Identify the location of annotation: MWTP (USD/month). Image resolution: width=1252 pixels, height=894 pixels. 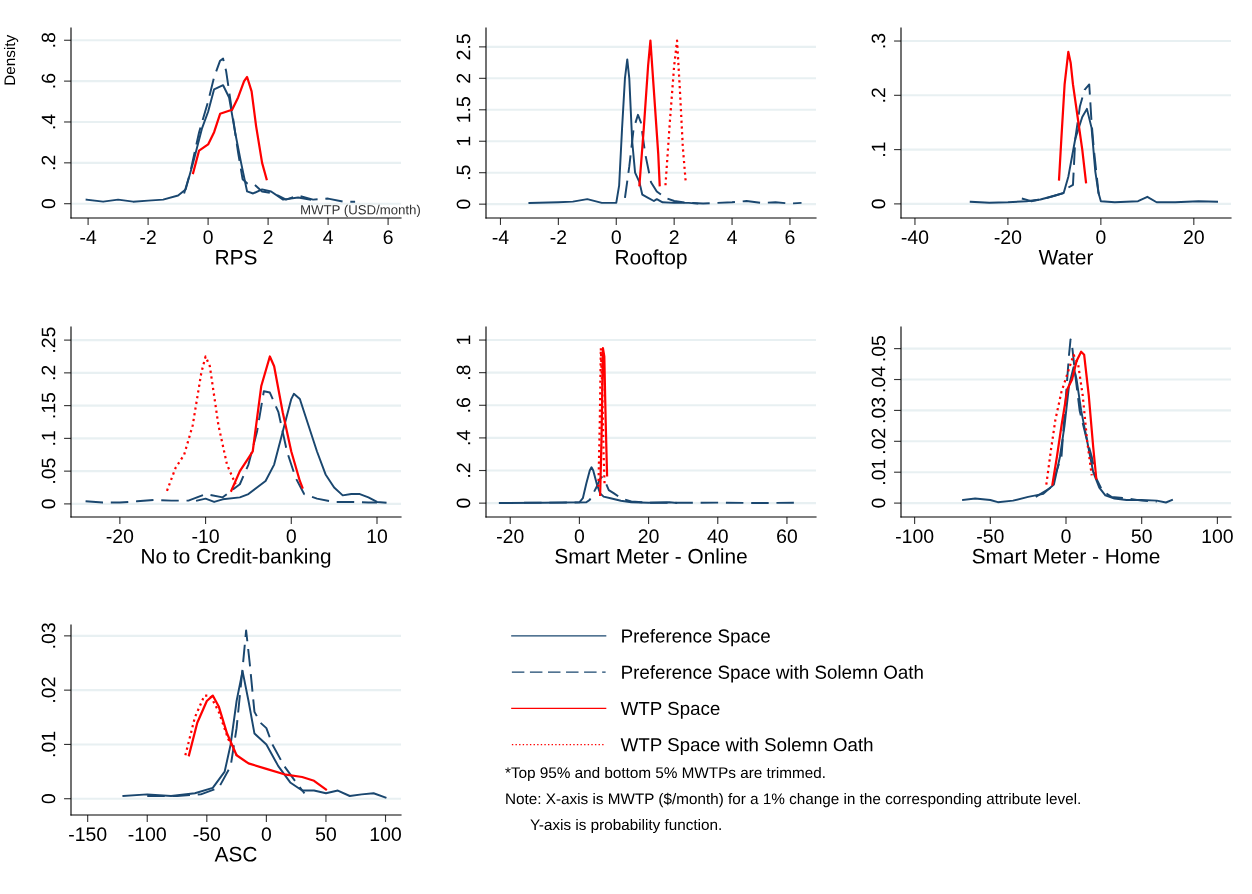
(360, 211).